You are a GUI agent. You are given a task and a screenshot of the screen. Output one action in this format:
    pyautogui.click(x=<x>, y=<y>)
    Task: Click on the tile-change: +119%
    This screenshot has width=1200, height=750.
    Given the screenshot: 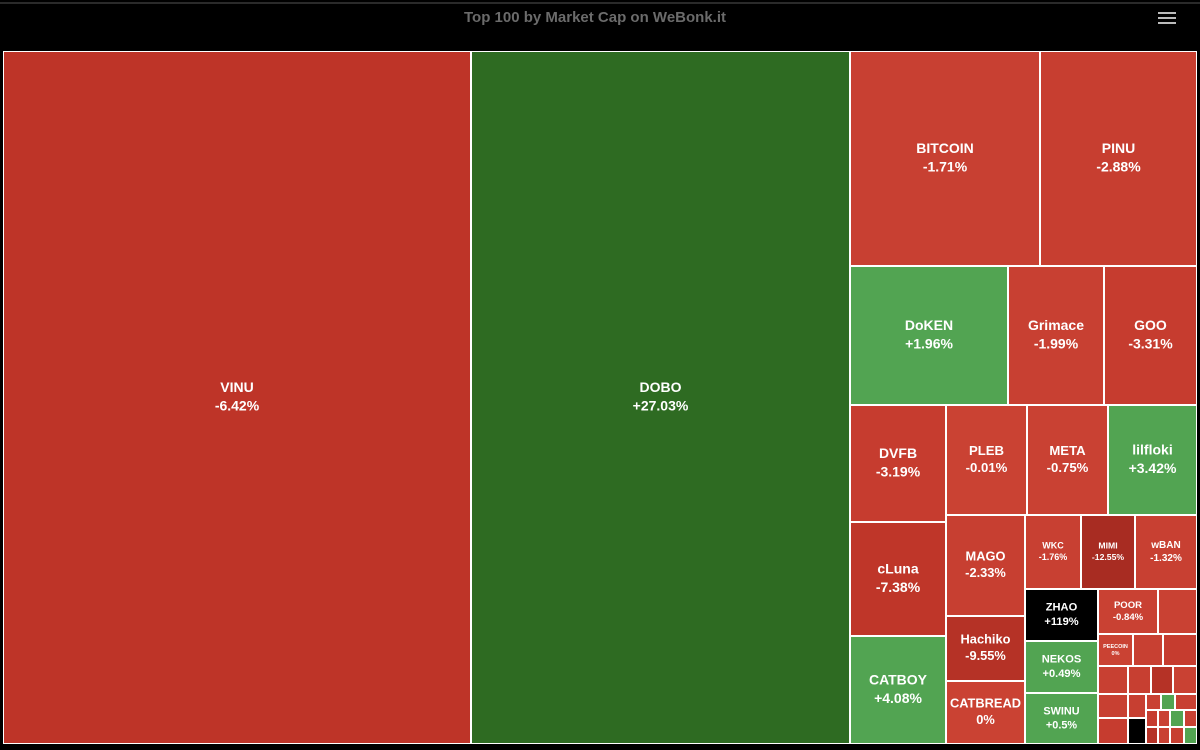 What is the action you would take?
    pyautogui.click(x=1061, y=622)
    